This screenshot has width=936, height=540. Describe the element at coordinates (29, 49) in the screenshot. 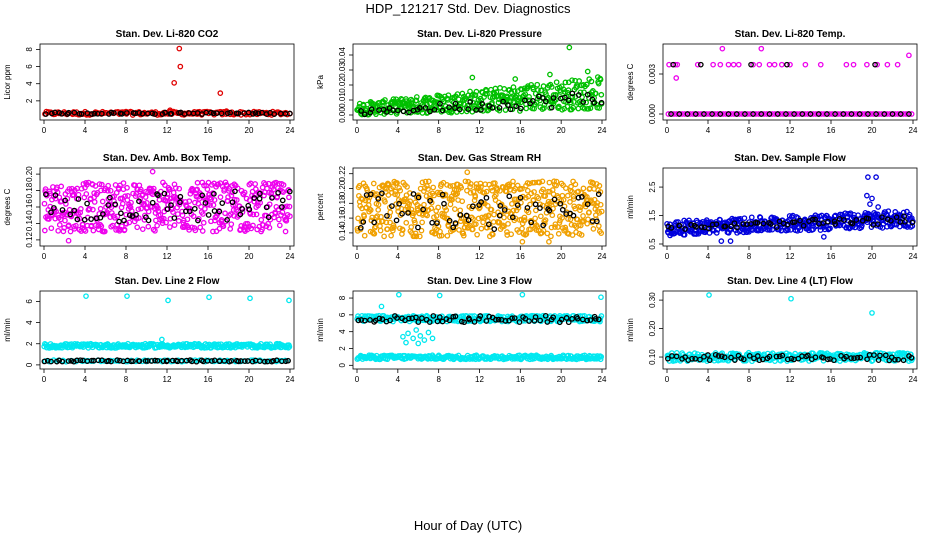

I see `y-tick-label: 8` at that location.